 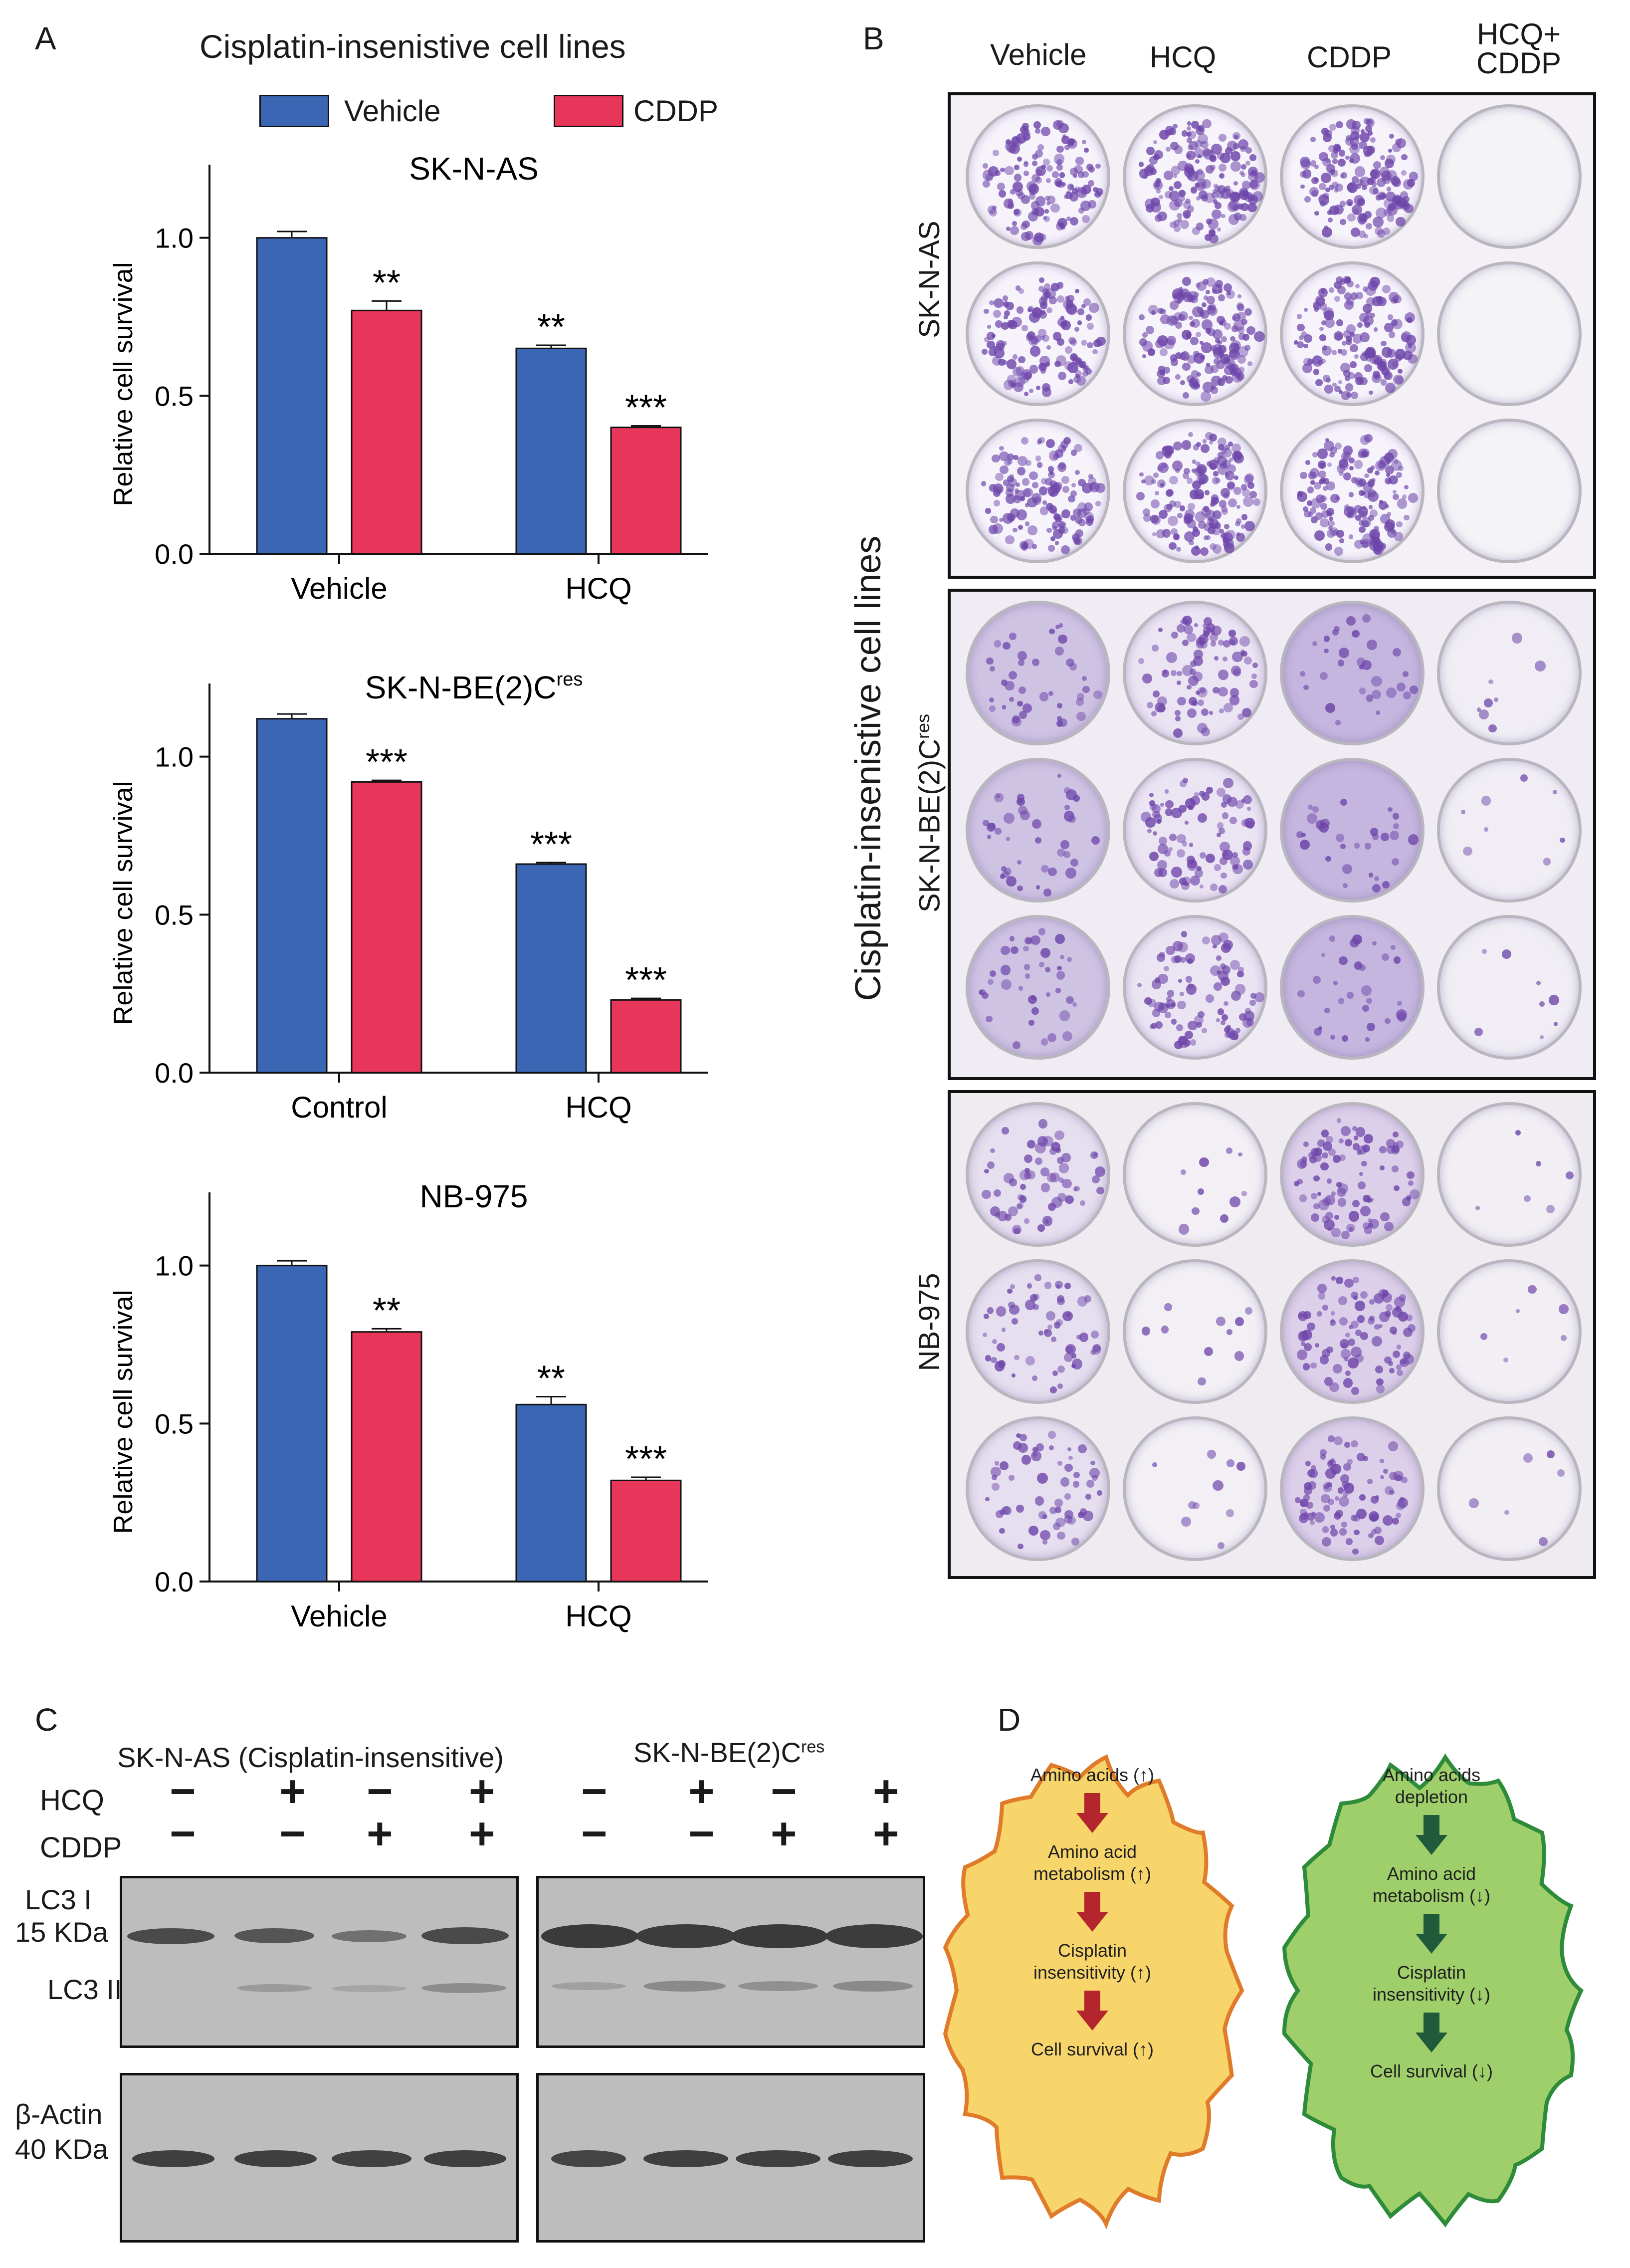 I want to click on hcq-sign: −, so click(x=594, y=1791).